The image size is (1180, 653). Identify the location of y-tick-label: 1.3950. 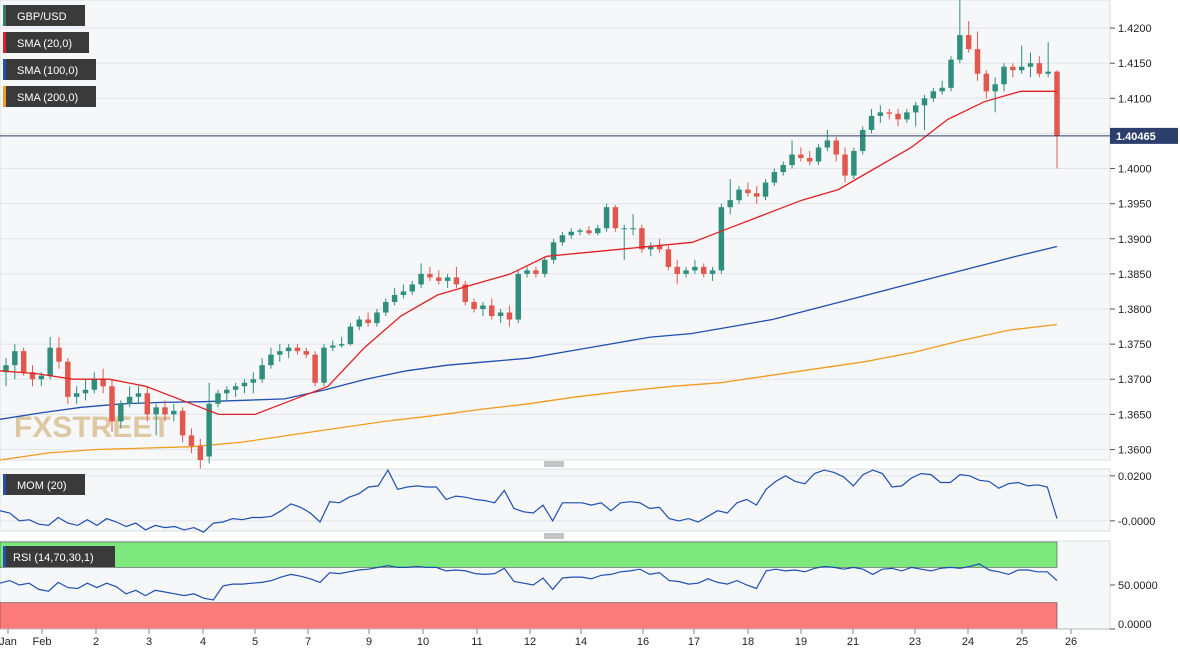
(1135, 205).